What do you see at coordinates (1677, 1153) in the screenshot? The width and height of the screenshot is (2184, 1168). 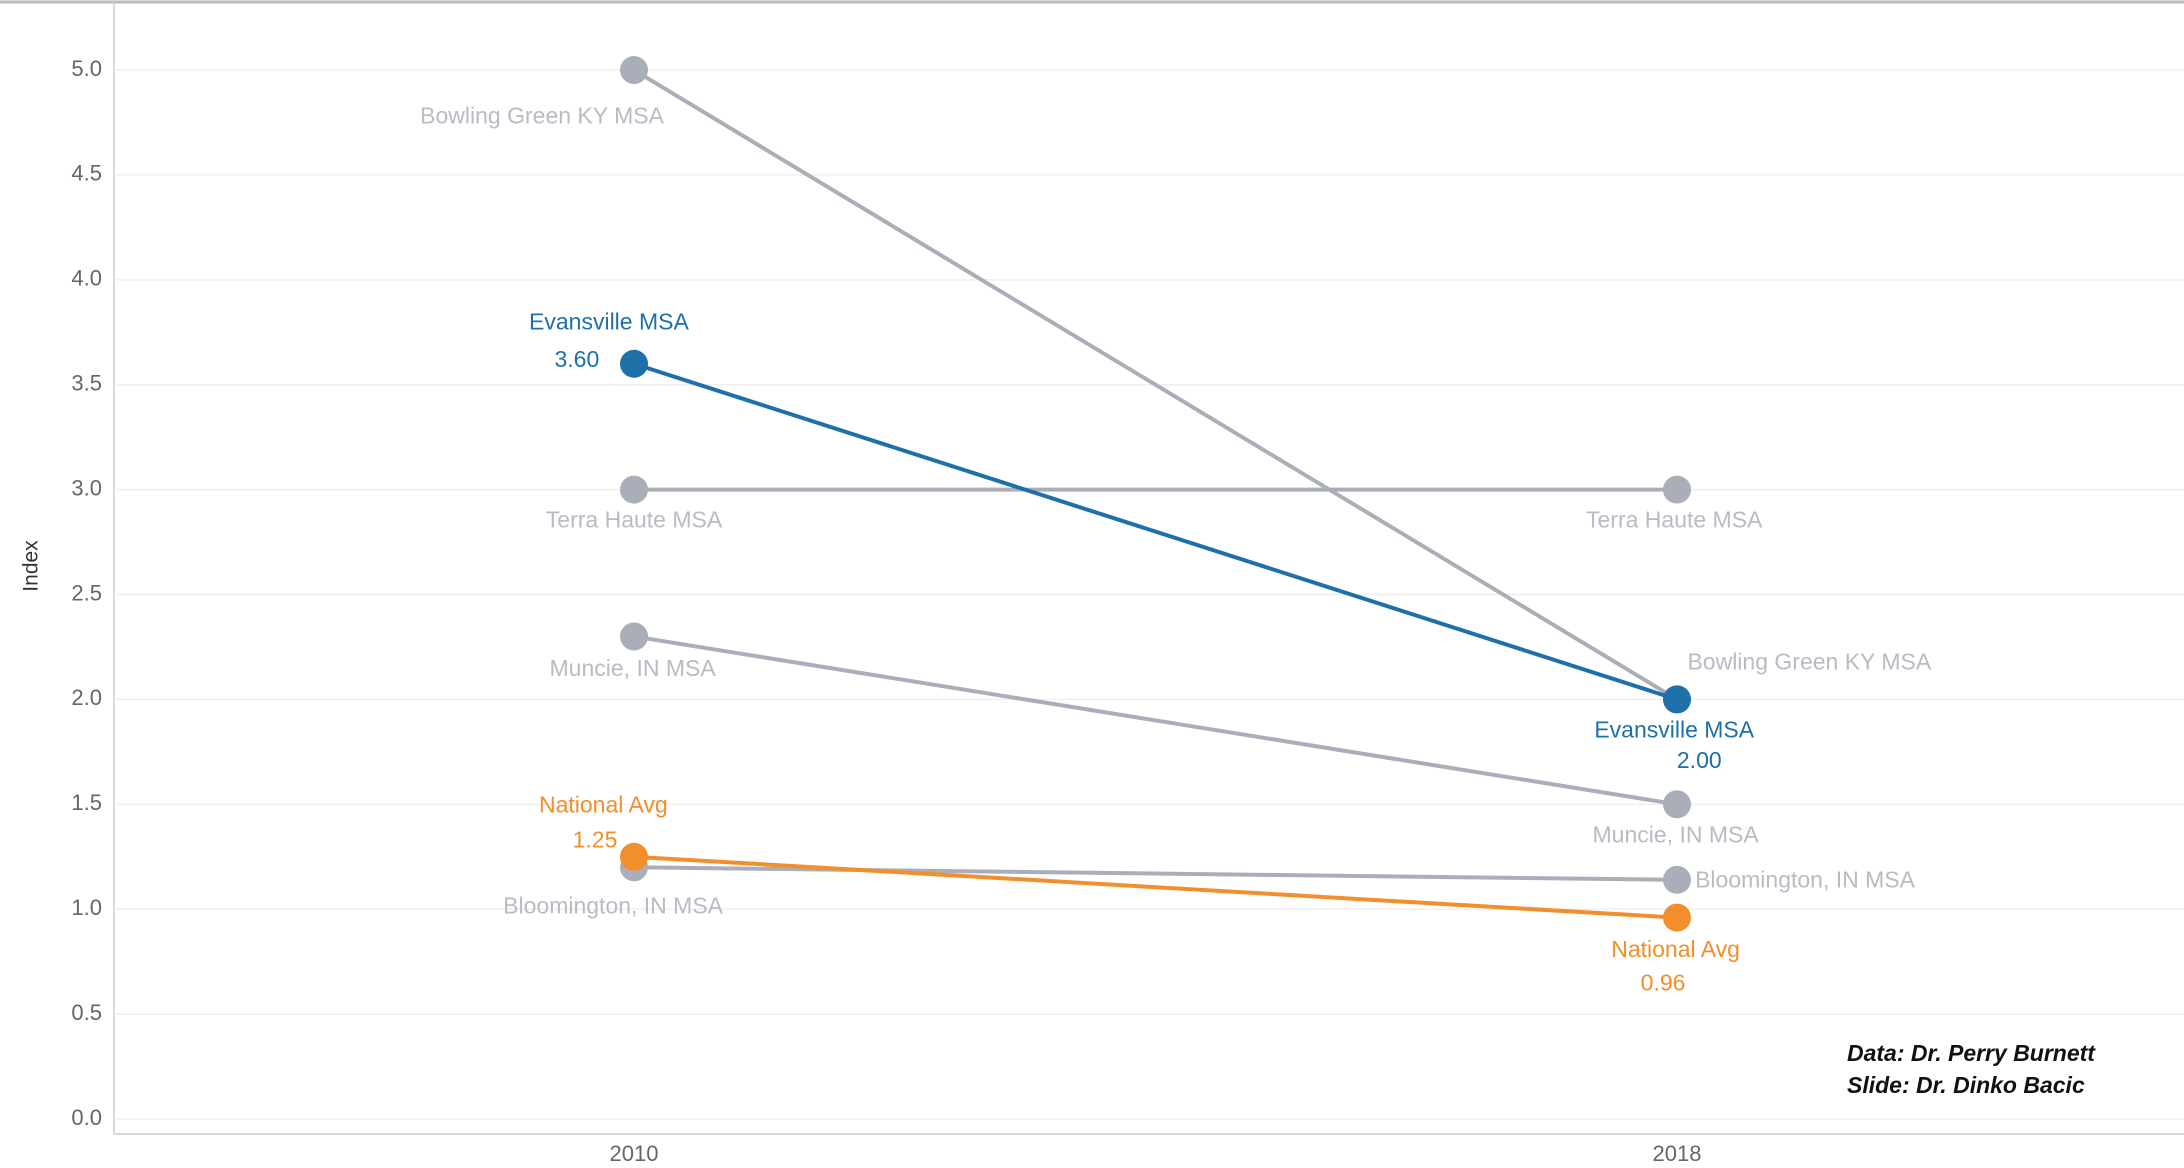 I see `x-tick-label: 2018` at bounding box center [1677, 1153].